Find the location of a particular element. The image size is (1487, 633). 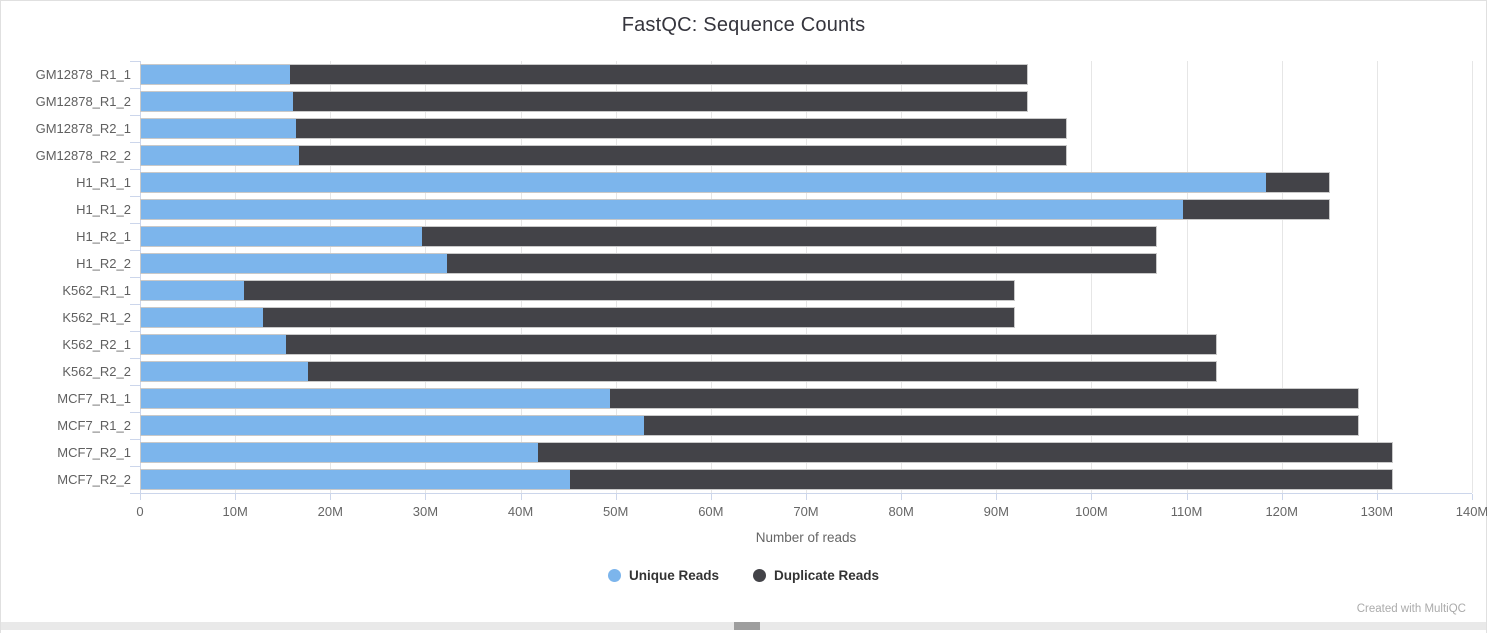

bar-row: GM12878_R1_1 is located at coordinates (736, 74).